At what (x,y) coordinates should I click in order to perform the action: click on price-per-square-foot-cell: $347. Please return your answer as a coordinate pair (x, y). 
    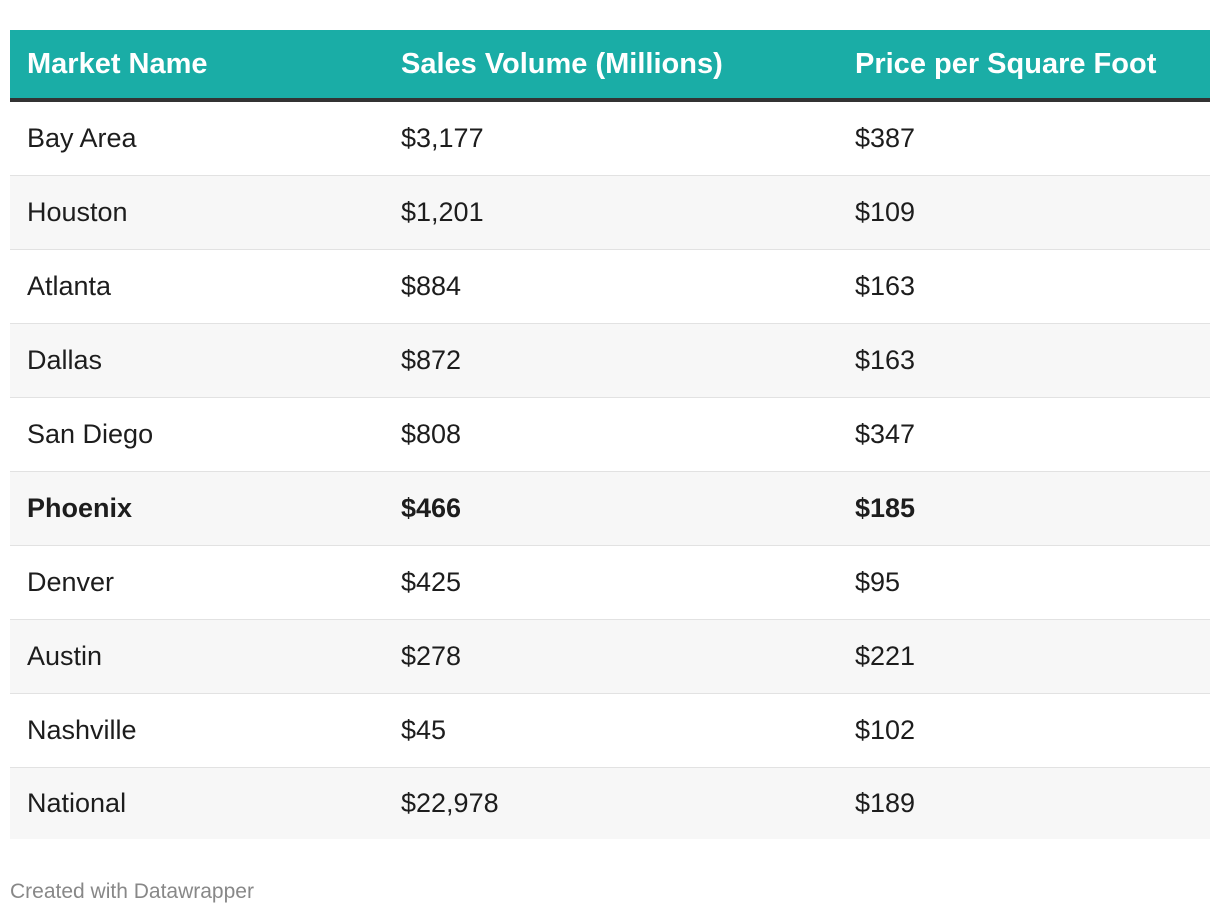
    Looking at the image, I should click on (885, 434).